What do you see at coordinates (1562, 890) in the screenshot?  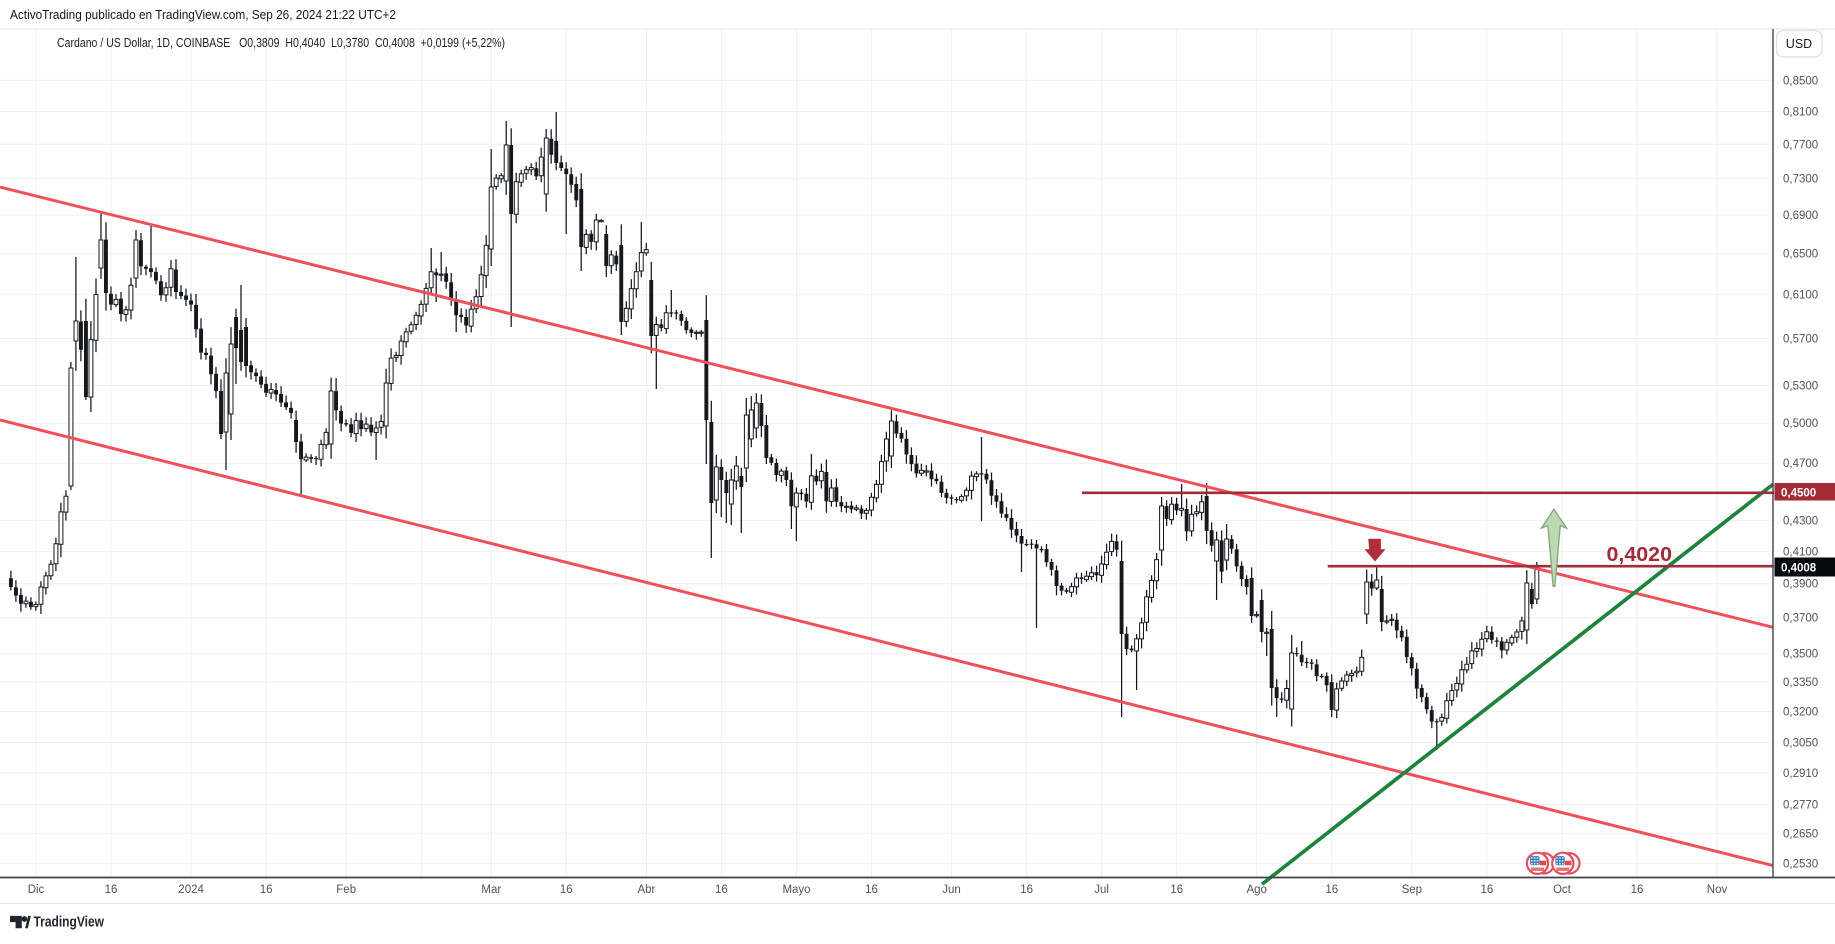 I see `svg-text: Oct` at bounding box center [1562, 890].